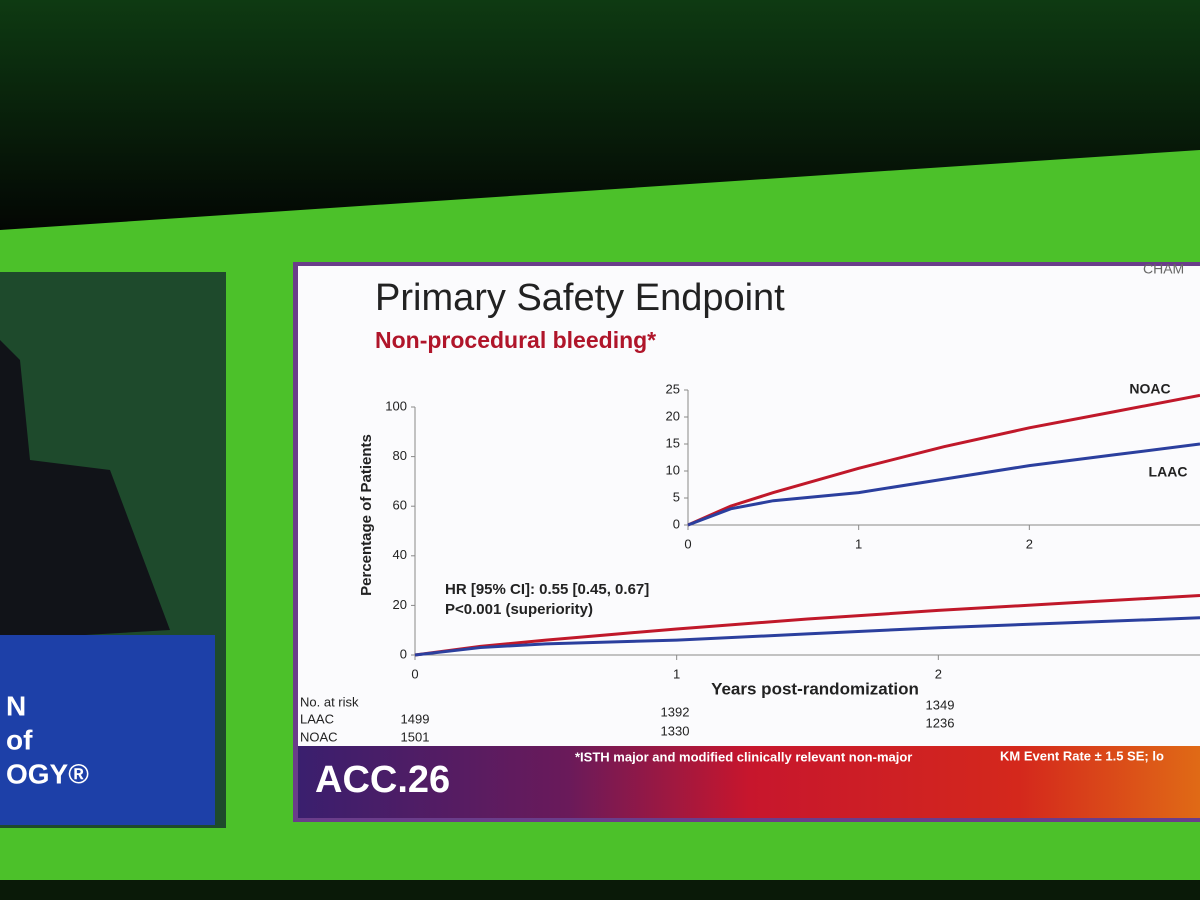 Image resolution: width=1200 pixels, height=900 pixels. What do you see at coordinates (749, 782) in the screenshot?
I see `slide-banner` at bounding box center [749, 782].